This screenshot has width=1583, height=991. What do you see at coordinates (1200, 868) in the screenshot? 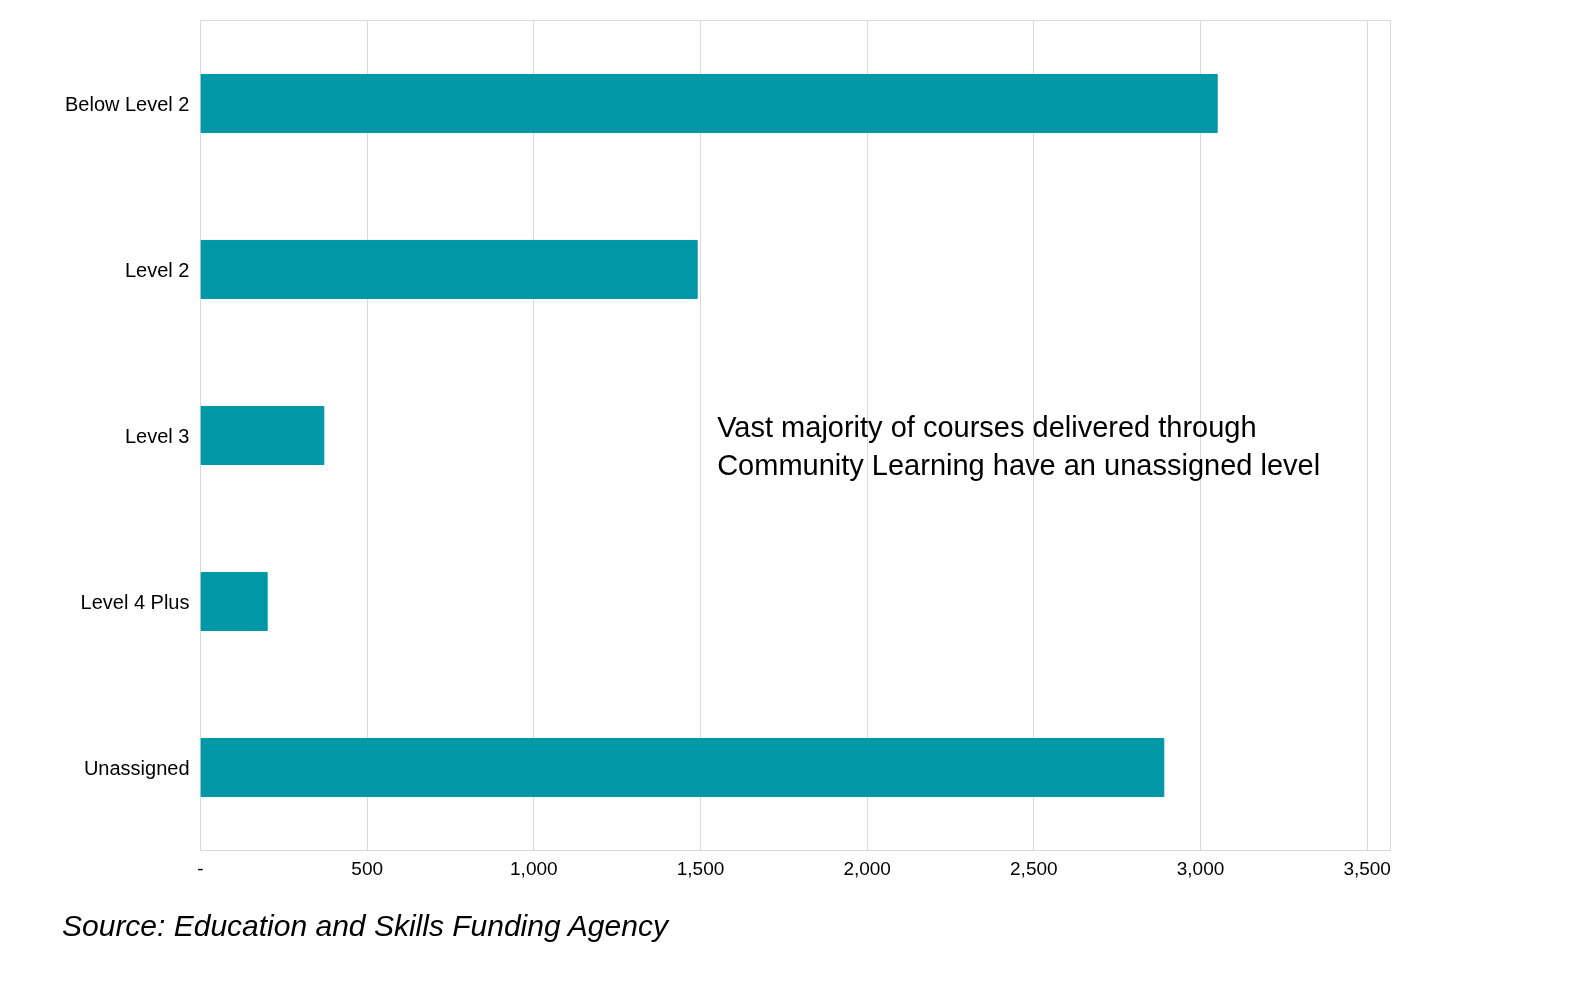
I see `x-tick-label: 3,000` at bounding box center [1200, 868].